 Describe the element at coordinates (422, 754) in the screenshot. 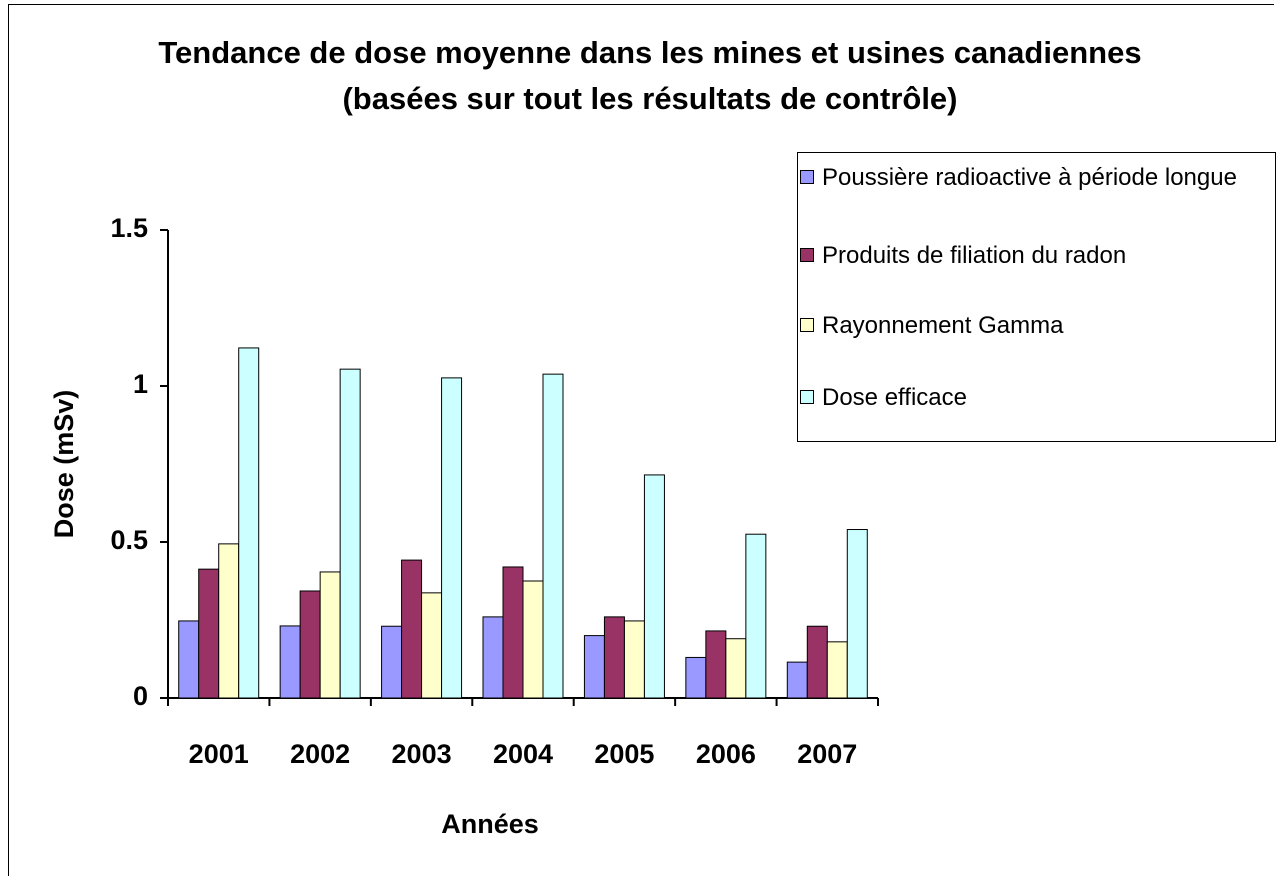

I see `x-tick-label: 2003` at that location.